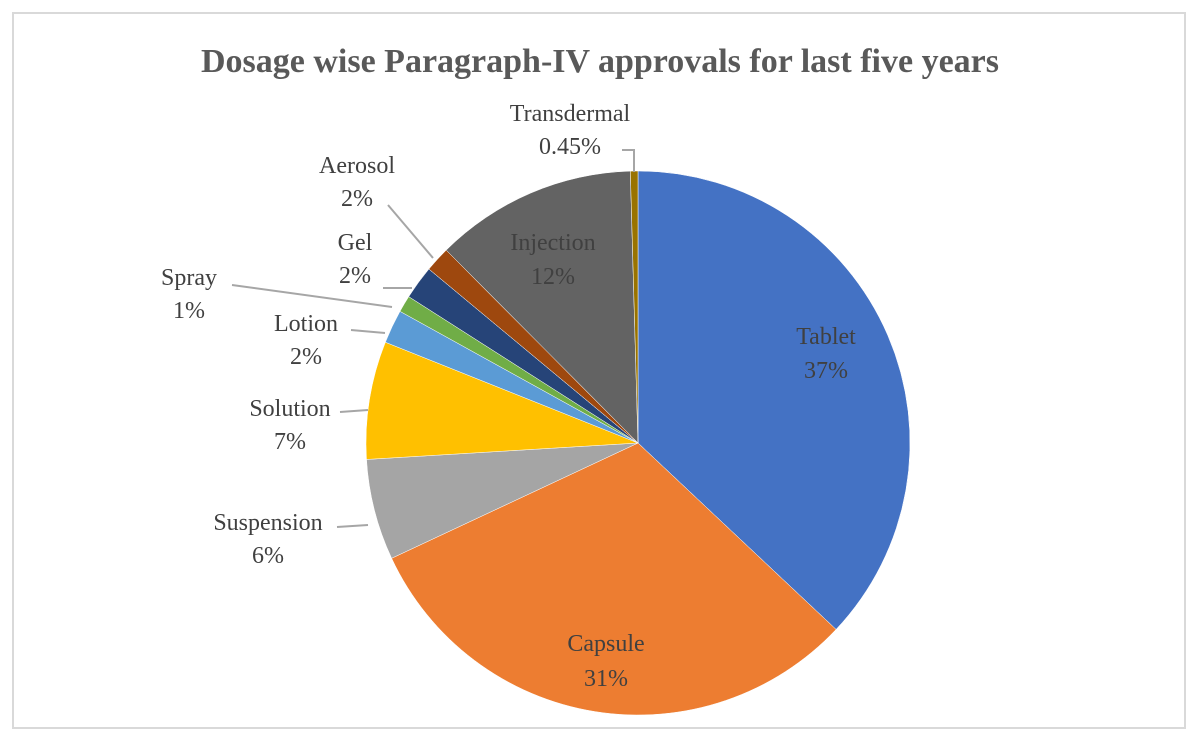 This screenshot has width=1200, height=743. What do you see at coordinates (312, 296) in the screenshot?
I see `leader-line-spray` at bounding box center [312, 296].